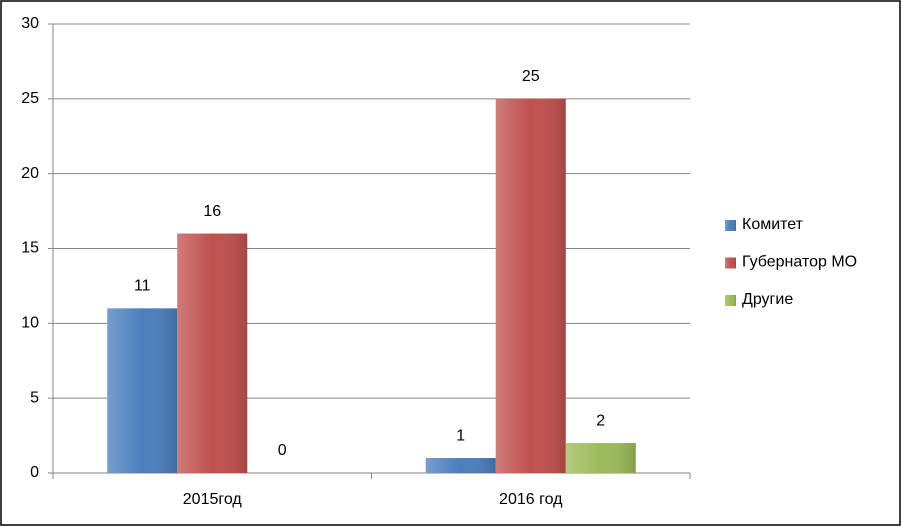 This screenshot has height=527, width=902. What do you see at coordinates (30, 173) in the screenshot?
I see `y-tick-label: 20` at bounding box center [30, 173].